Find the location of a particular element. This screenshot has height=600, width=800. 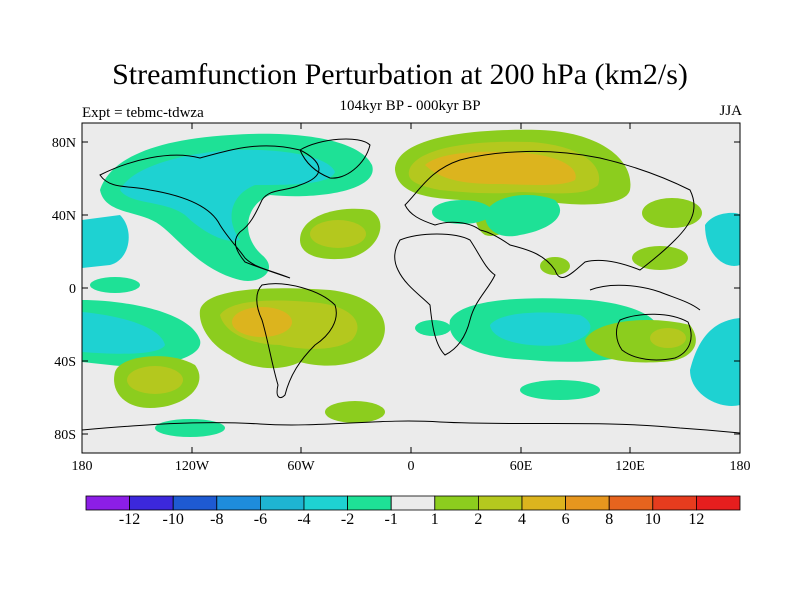

y-tick-label: 80S is located at coordinates (65, 435).